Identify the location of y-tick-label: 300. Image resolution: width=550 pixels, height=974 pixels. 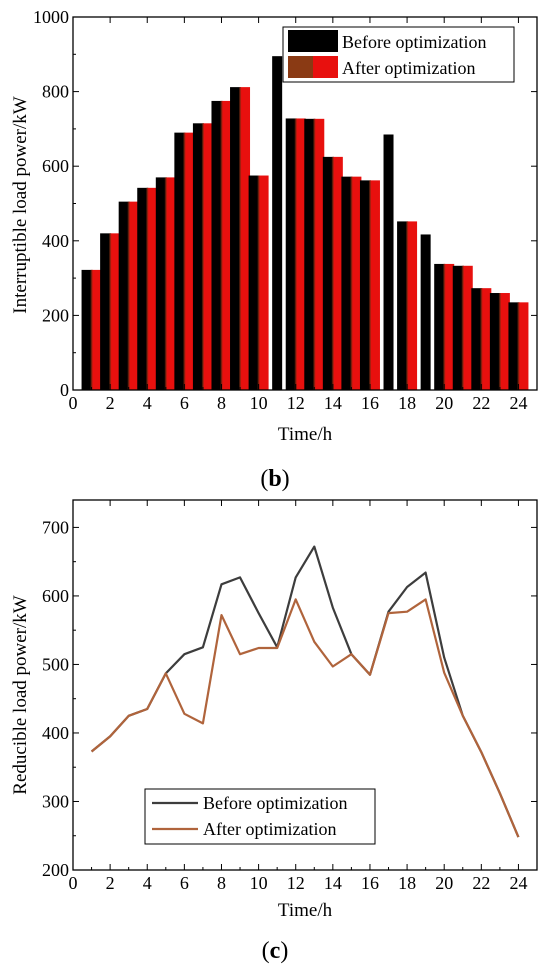
(55, 801).